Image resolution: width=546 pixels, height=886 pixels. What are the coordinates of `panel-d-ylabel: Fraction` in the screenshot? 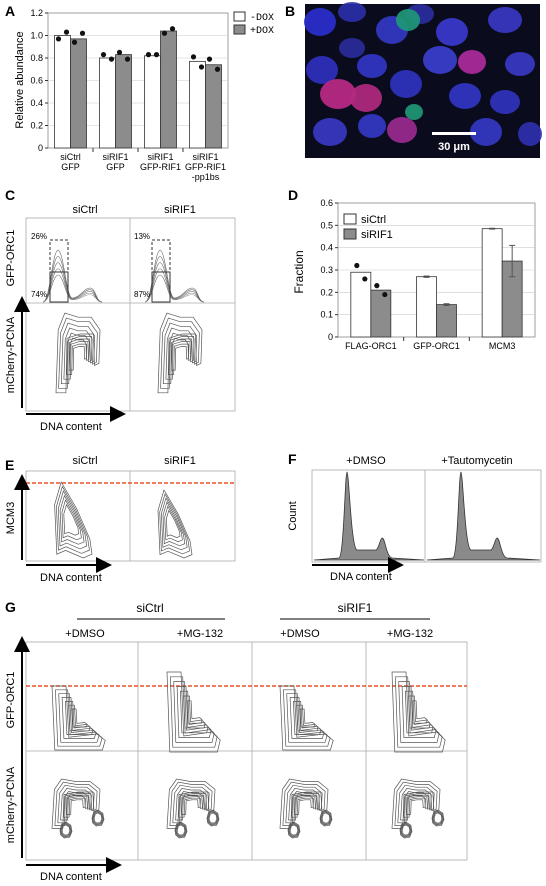 It's located at (299, 271).